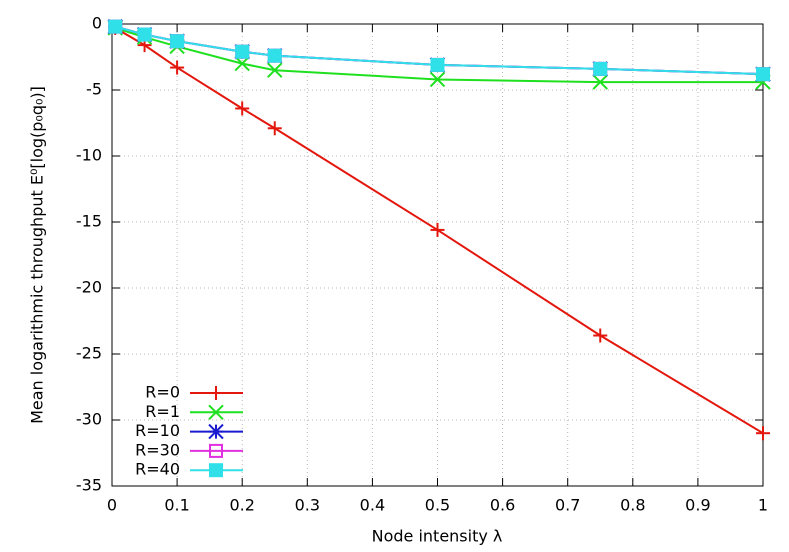 The width and height of the screenshot is (789, 552). I want to click on y-tick-label: -20, so click(89, 287).